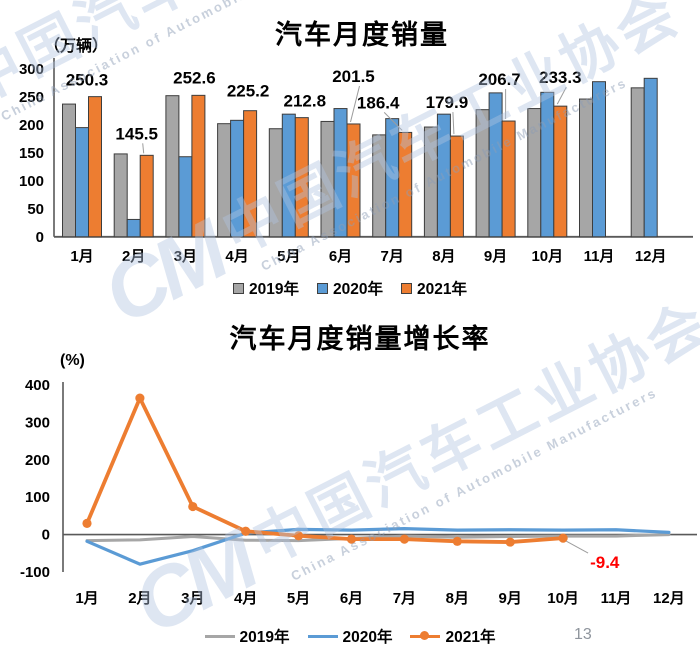 This screenshot has width=700, height=661. I want to click on data-label-4月: 225.2, so click(248, 91).